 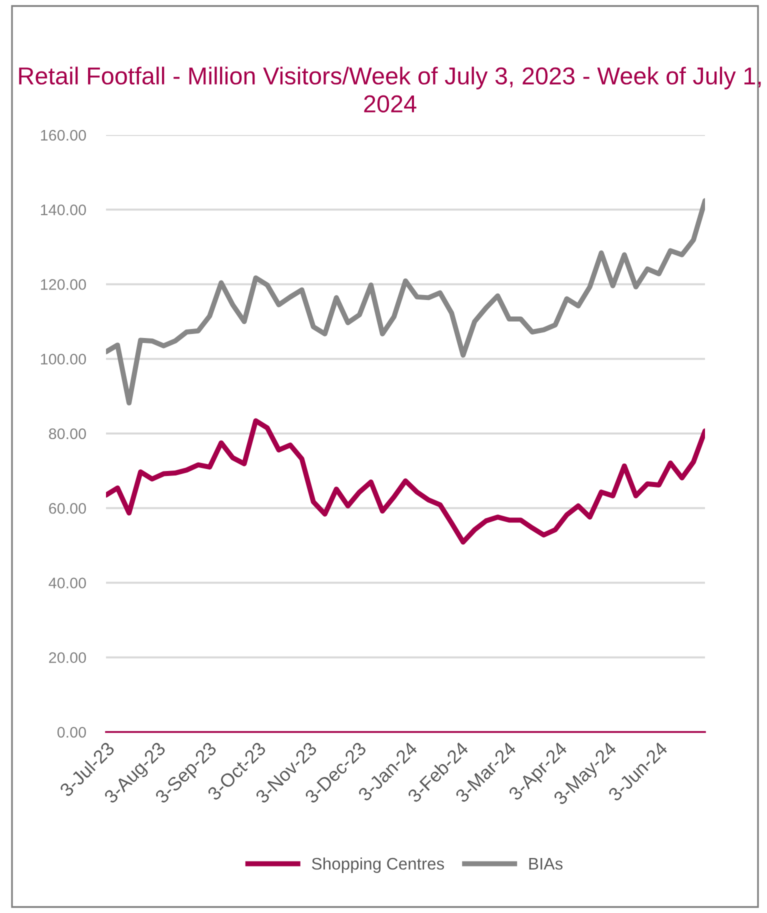 I want to click on y-tick-label: 0.00, so click(x=71, y=732).